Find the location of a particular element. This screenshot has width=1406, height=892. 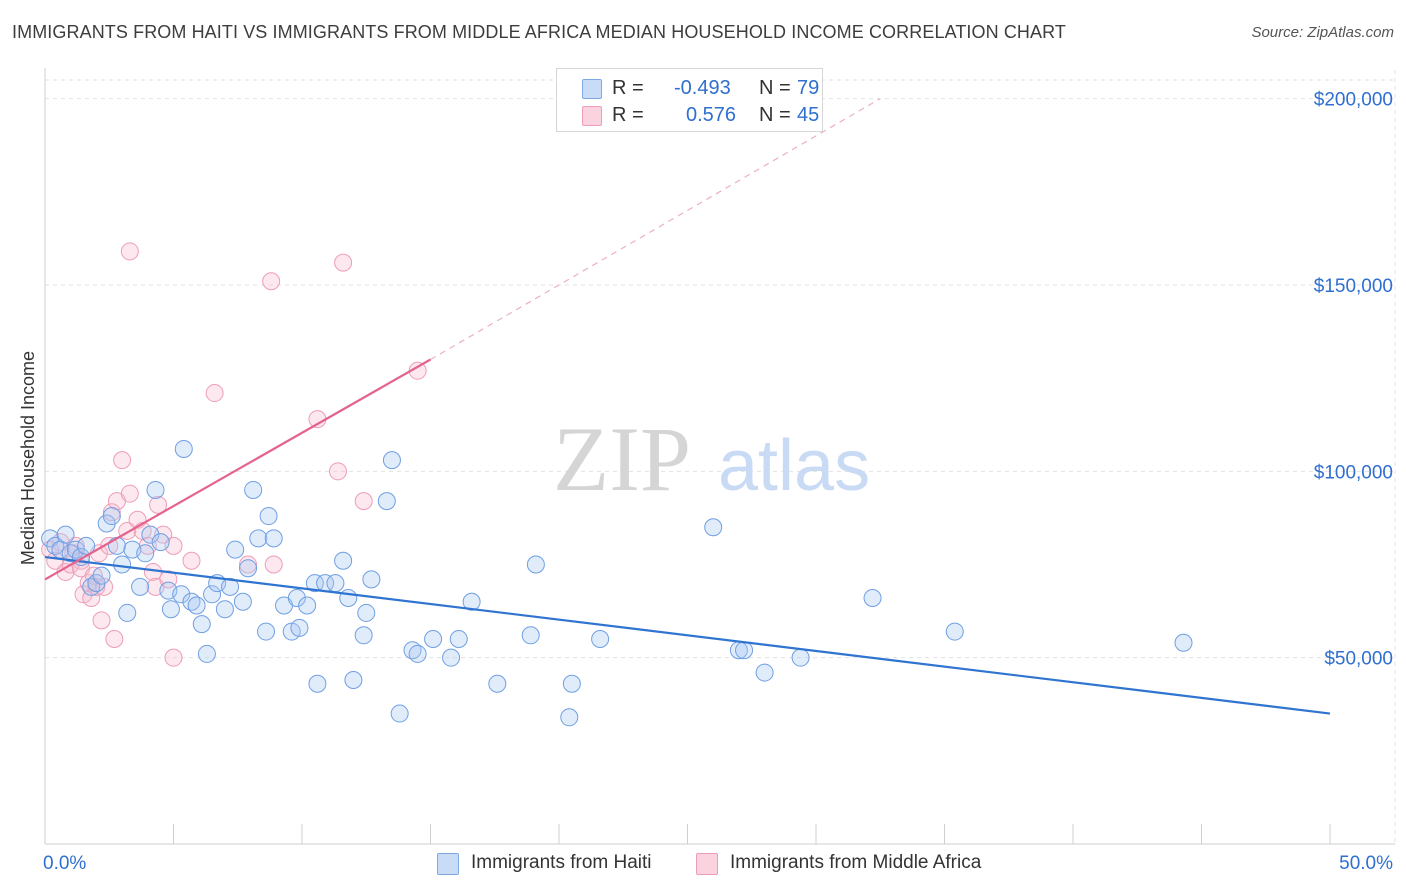

y-tick-label-0: $50,000 is located at coordinates (1358, 659).